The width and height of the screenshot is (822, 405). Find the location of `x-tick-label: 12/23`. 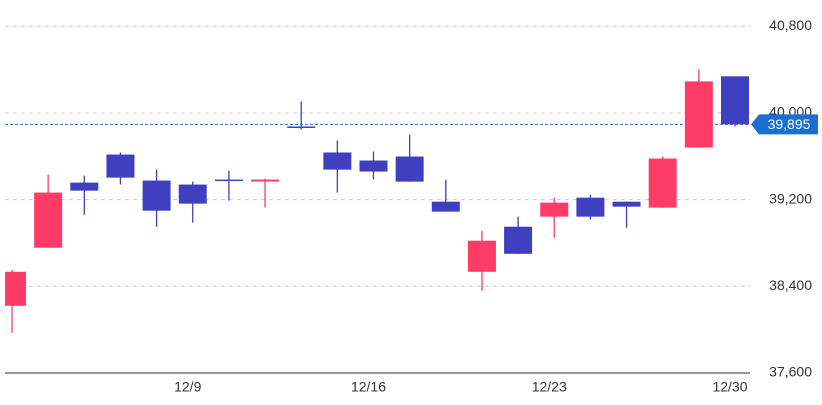

x-tick-label: 12/23 is located at coordinates (549, 387).